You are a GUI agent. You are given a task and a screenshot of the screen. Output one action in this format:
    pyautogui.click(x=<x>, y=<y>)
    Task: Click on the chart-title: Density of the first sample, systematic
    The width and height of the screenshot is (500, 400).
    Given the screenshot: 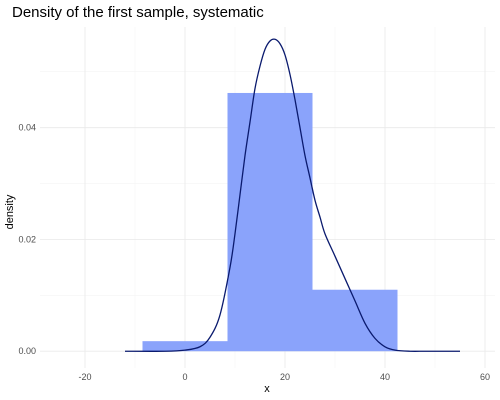 What is the action you would take?
    pyautogui.click(x=138, y=12)
    